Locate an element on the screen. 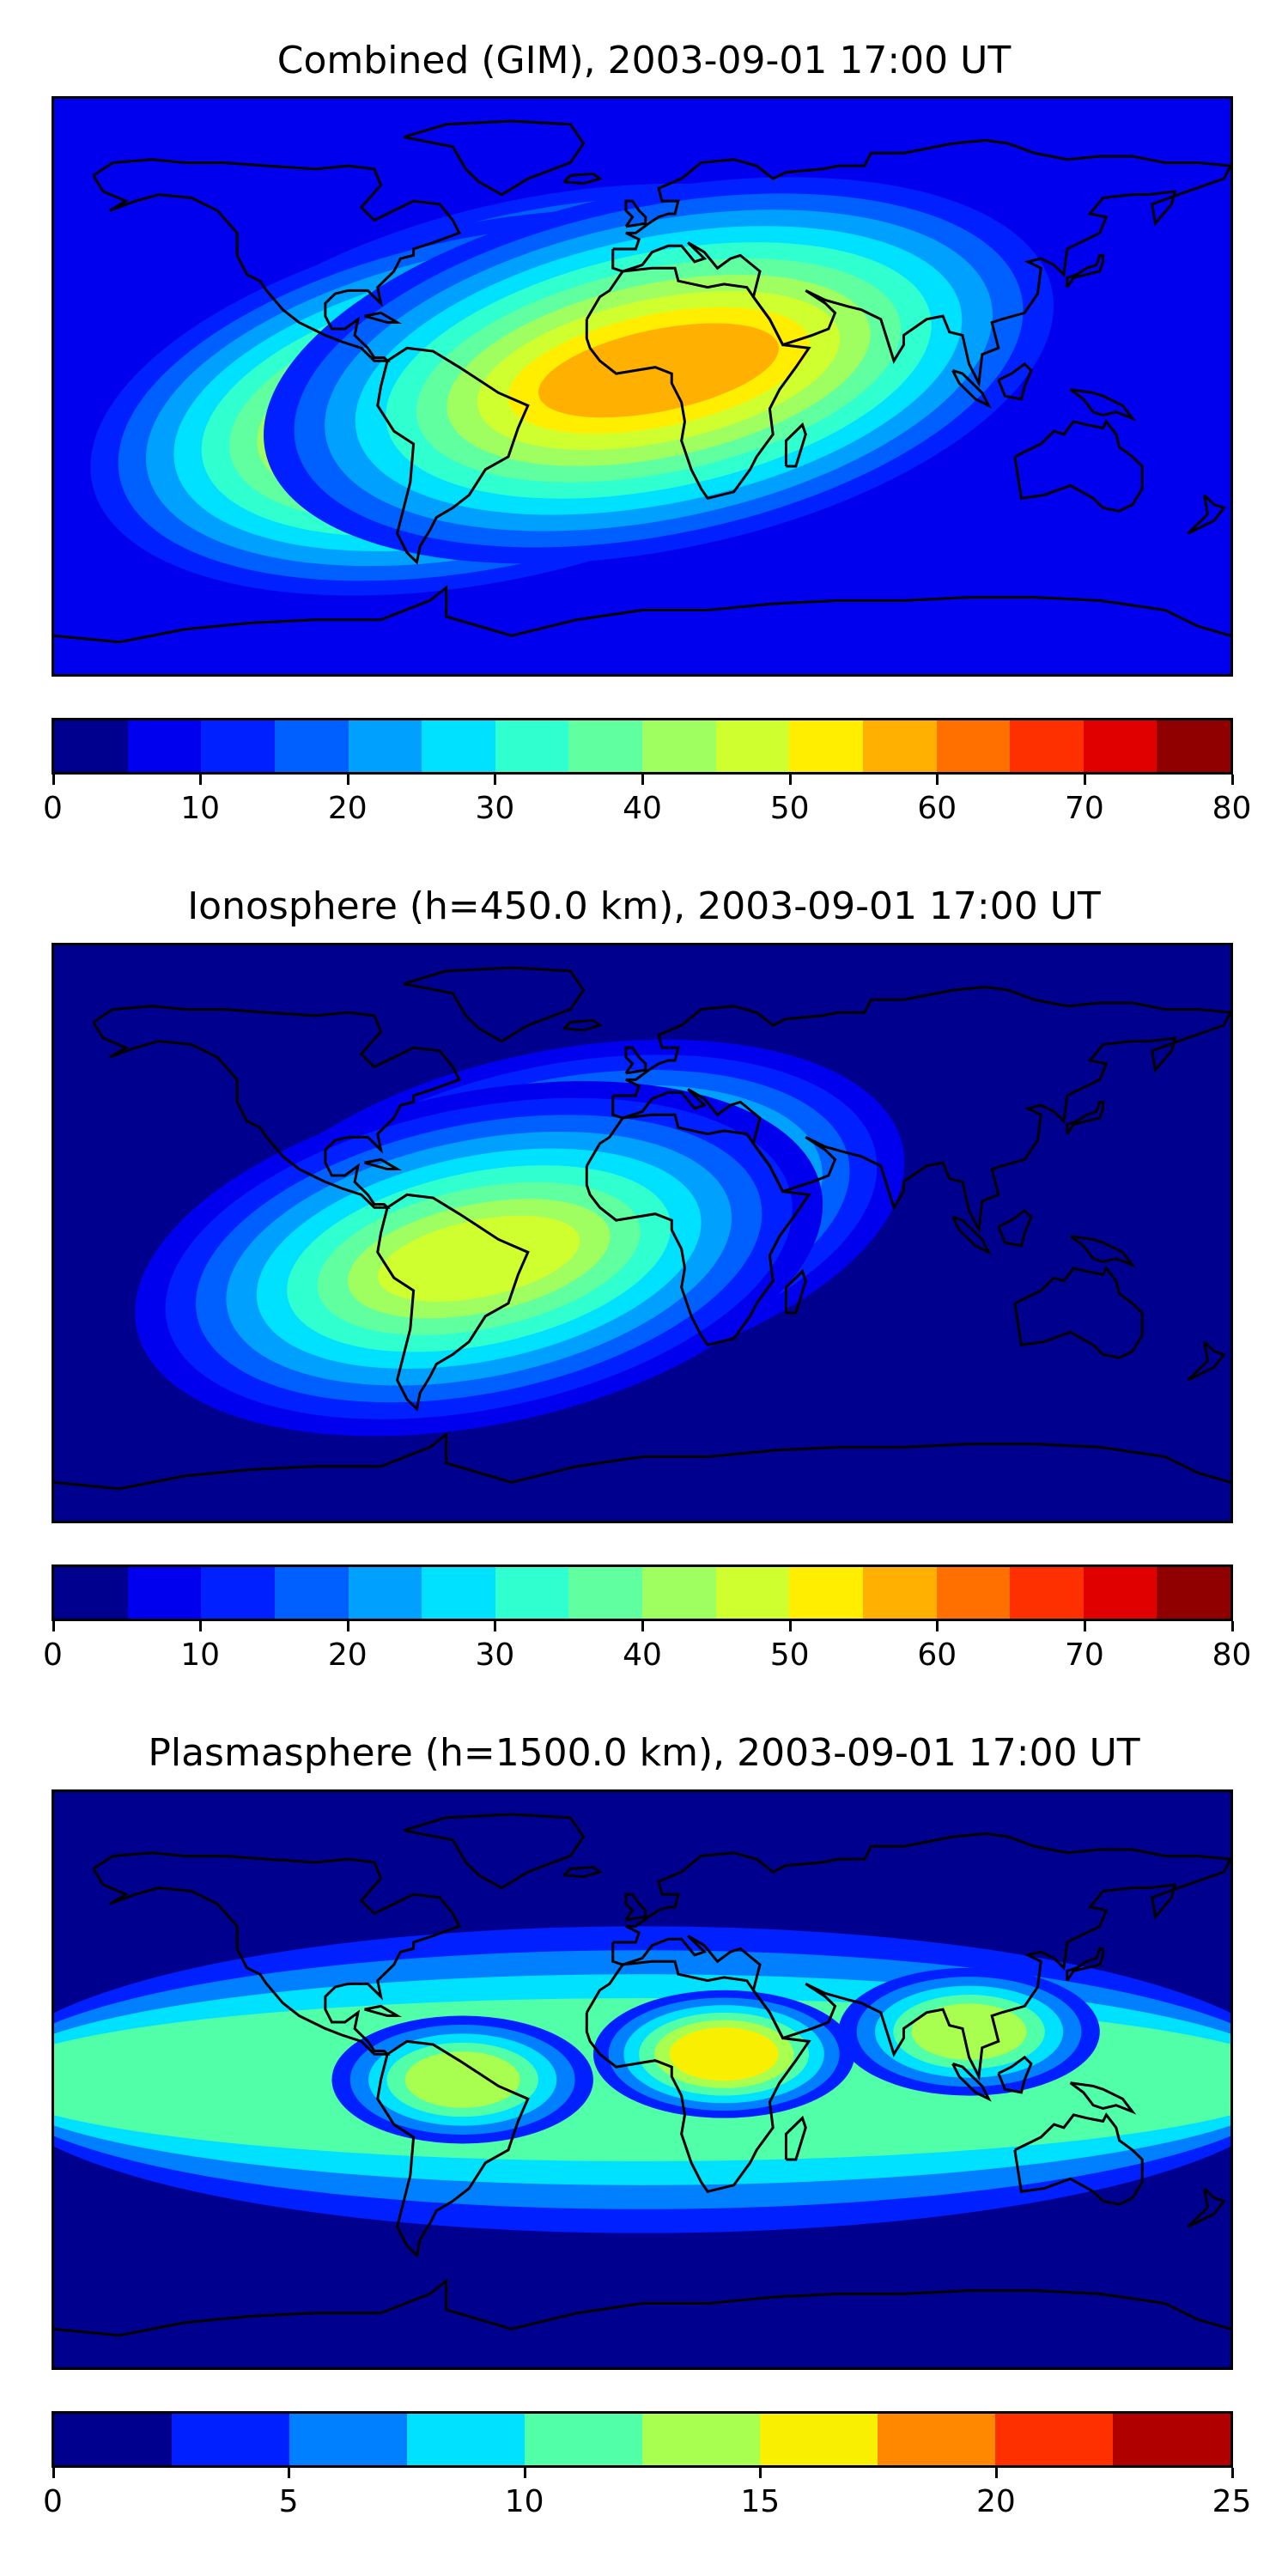 This screenshot has height=2576, width=1288. colorbar-tick-label: 25 is located at coordinates (1232, 2501).